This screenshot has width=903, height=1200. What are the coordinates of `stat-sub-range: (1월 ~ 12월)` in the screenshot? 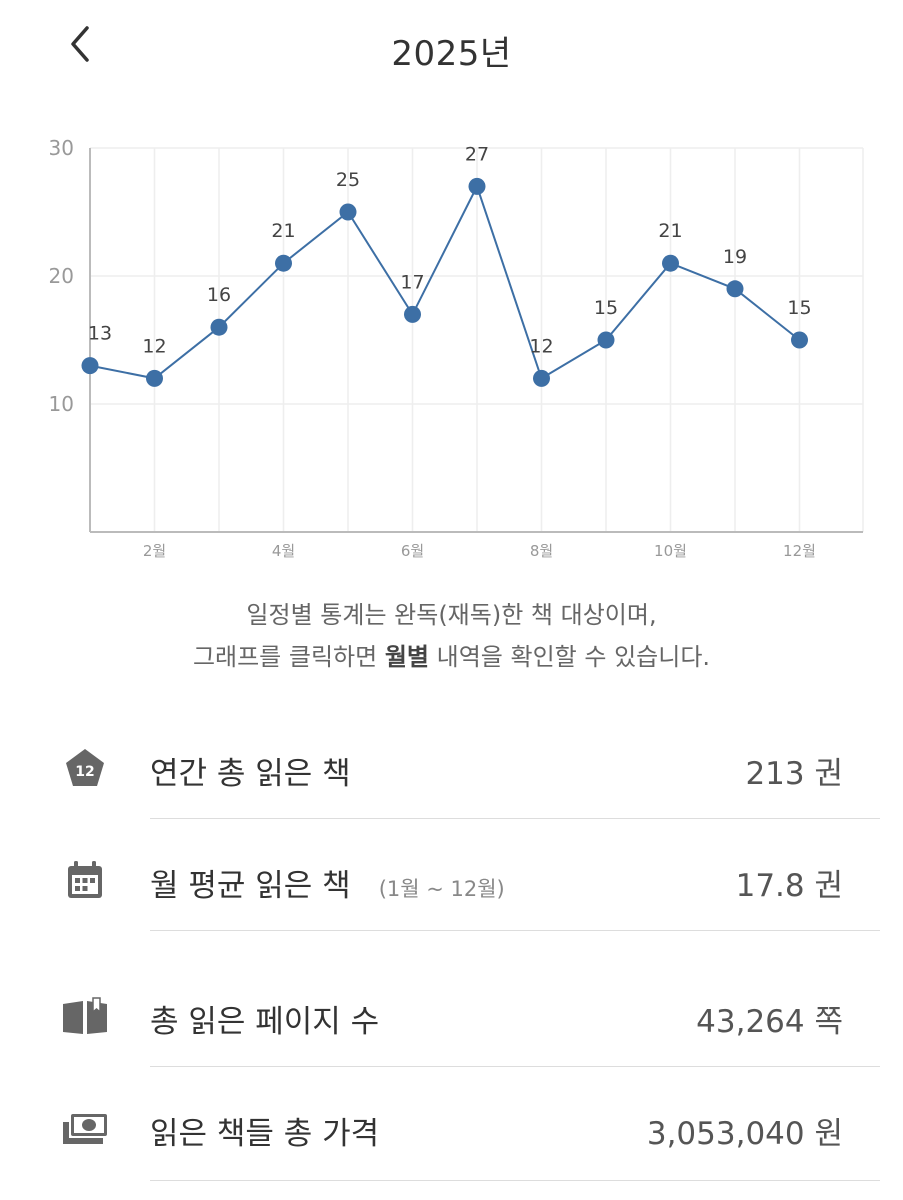 It's located at (441, 889).